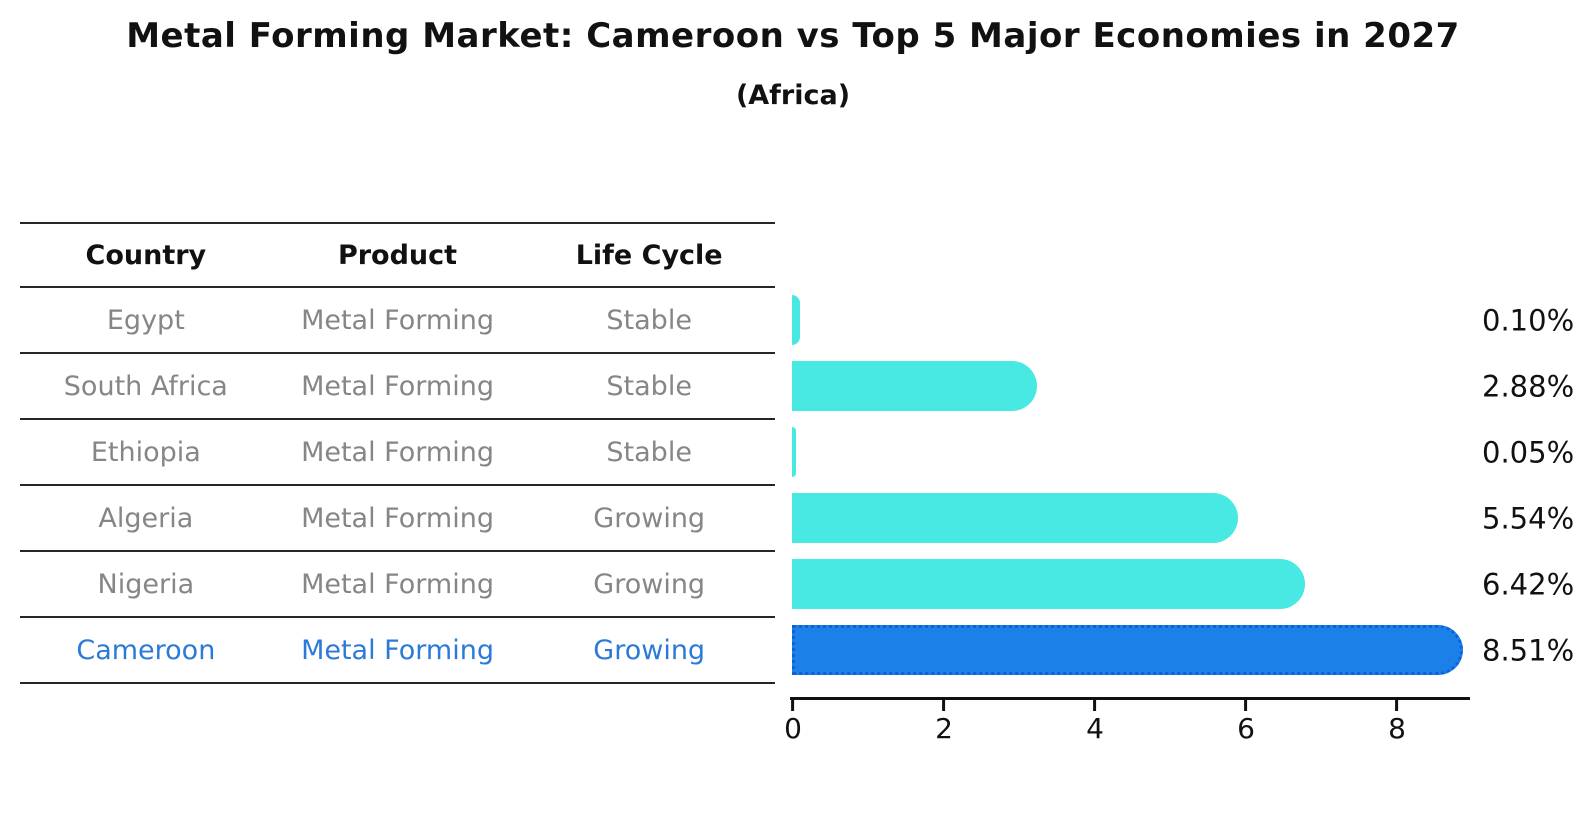 This screenshot has width=1586, height=823. What do you see at coordinates (1015, 518) in the screenshot?
I see `bar-algeria` at bounding box center [1015, 518].